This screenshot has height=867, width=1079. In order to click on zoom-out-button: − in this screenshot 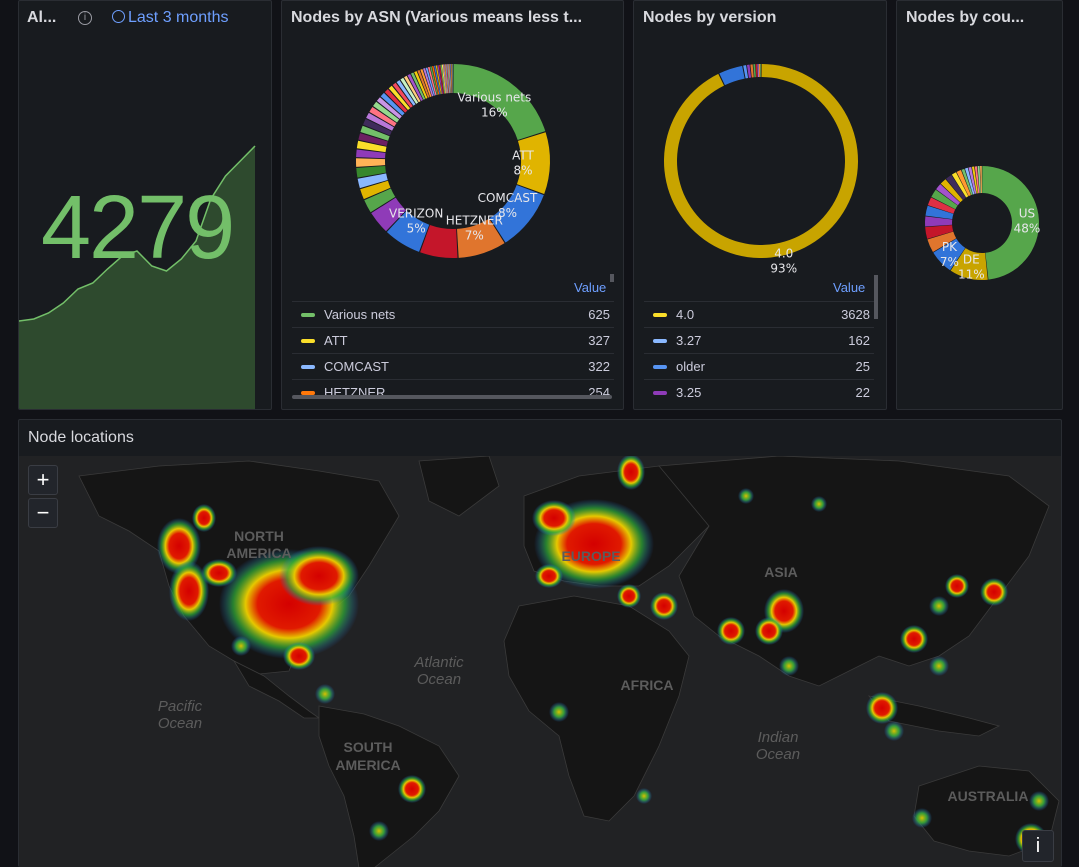, I will do `click(43, 513)`.